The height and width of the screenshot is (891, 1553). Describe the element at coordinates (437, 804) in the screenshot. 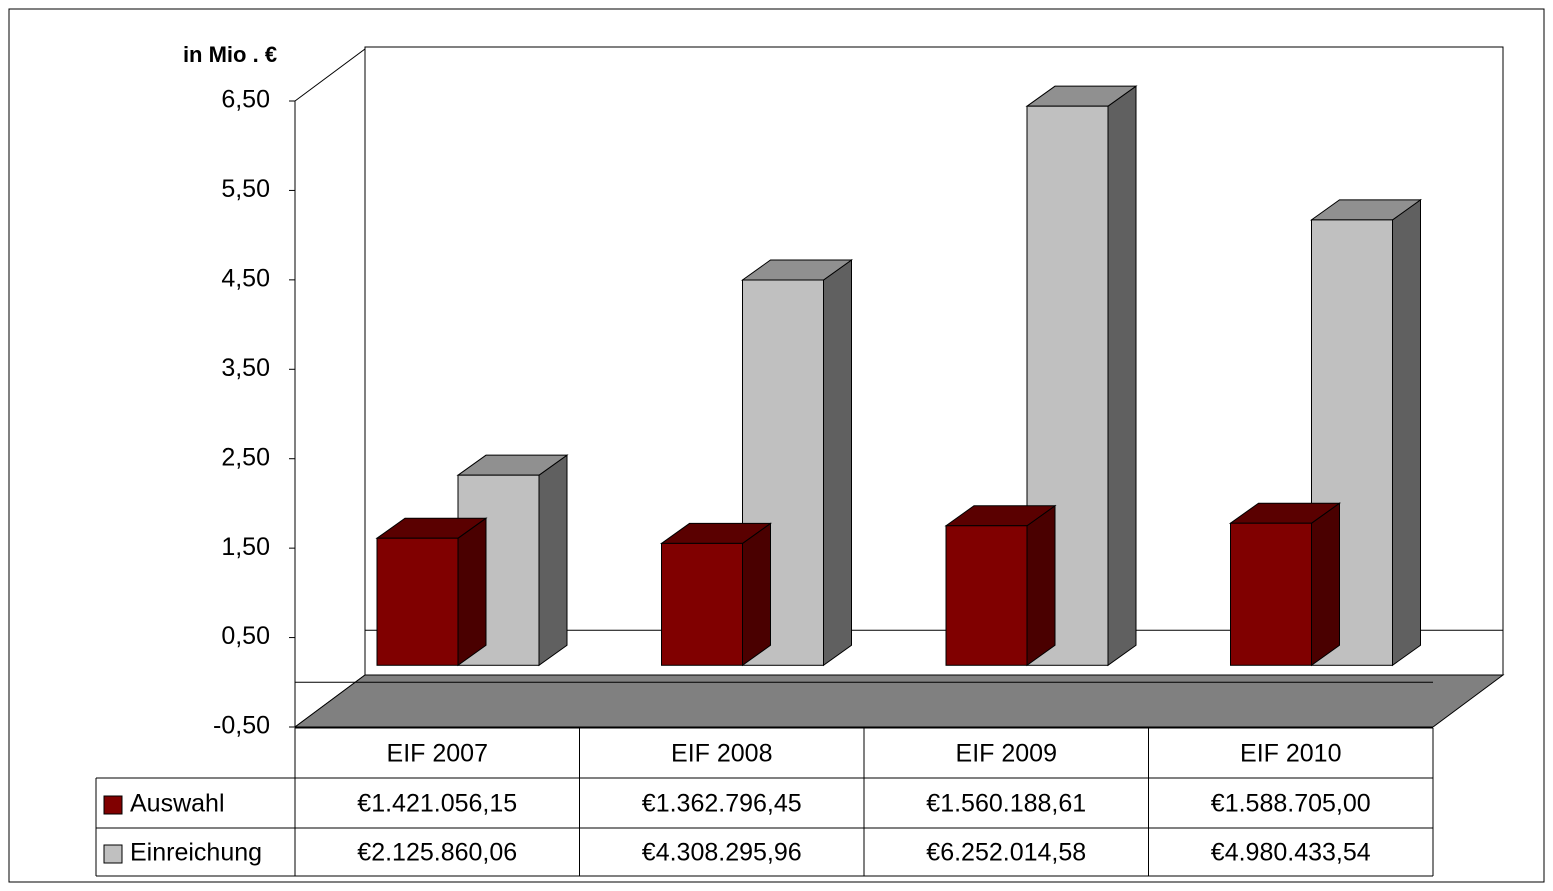

I see `value-label: €1.421.056,15` at that location.